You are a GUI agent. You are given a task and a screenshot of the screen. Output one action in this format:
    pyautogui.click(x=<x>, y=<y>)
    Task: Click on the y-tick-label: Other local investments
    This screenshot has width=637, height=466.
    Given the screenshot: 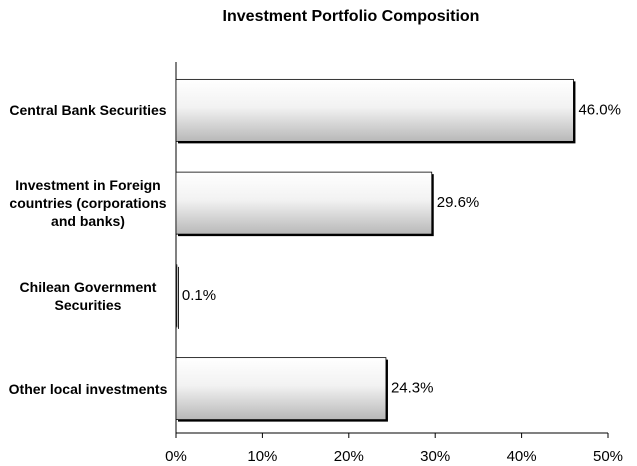 What is the action you would take?
    pyautogui.click(x=88, y=388)
    